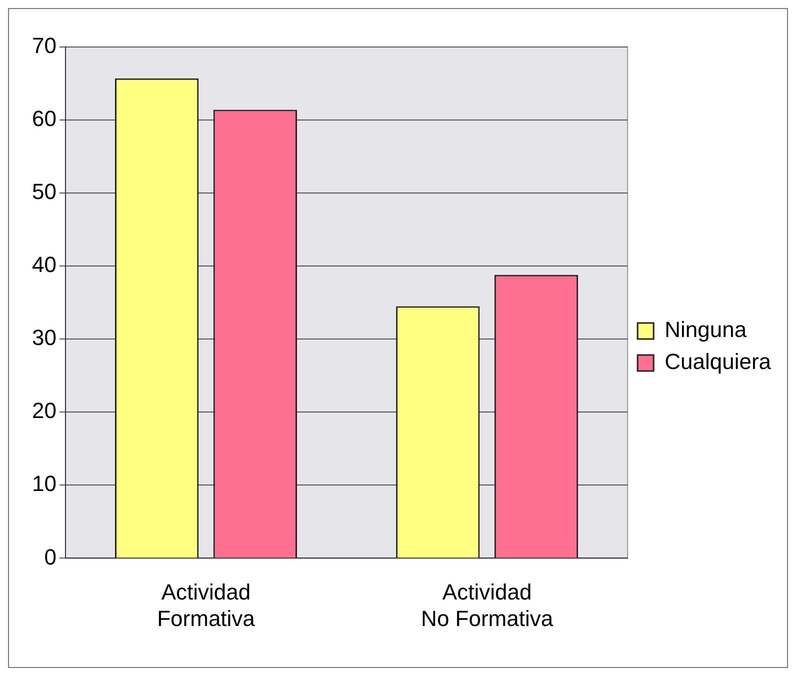 The width and height of the screenshot is (798, 678). I want to click on y-tick-label: 60, so click(44, 119).